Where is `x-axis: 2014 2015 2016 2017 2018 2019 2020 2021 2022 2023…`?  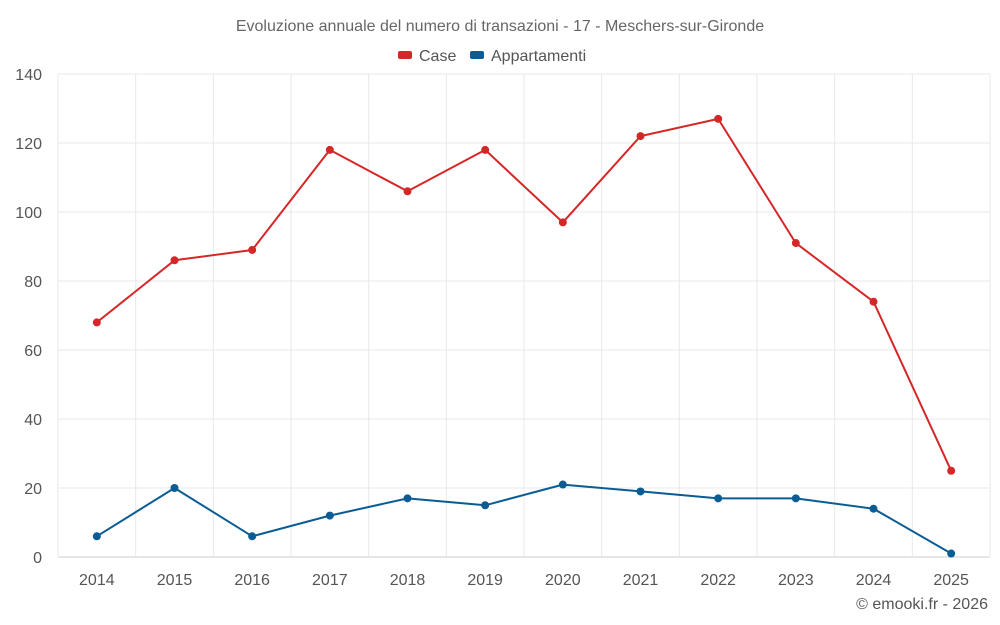
x-axis: 2014 2015 2016 2017 2018 2019 2020 2021 2022 2023… is located at coordinates (524, 580).